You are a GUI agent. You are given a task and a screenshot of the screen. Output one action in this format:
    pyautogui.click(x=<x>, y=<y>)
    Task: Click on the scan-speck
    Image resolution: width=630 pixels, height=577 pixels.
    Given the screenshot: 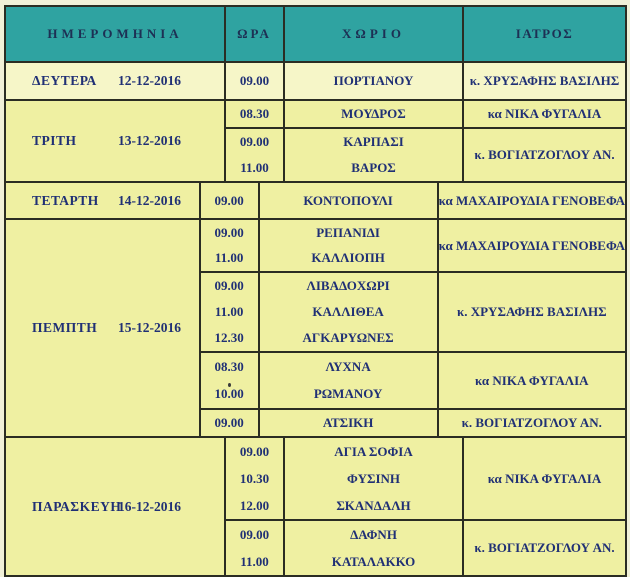 What is the action you would take?
    pyautogui.click(x=229, y=385)
    